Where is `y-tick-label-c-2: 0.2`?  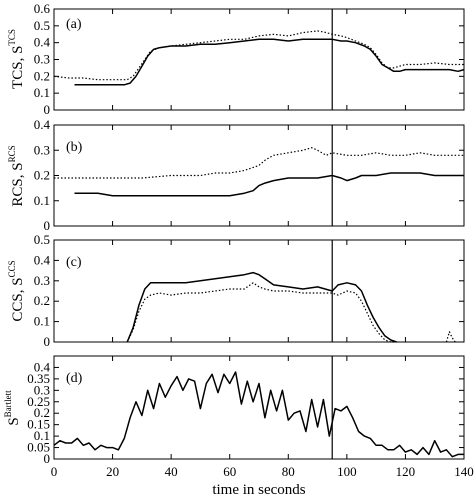
y-tick-label-c-2: 0.2 is located at coordinates (42, 300).